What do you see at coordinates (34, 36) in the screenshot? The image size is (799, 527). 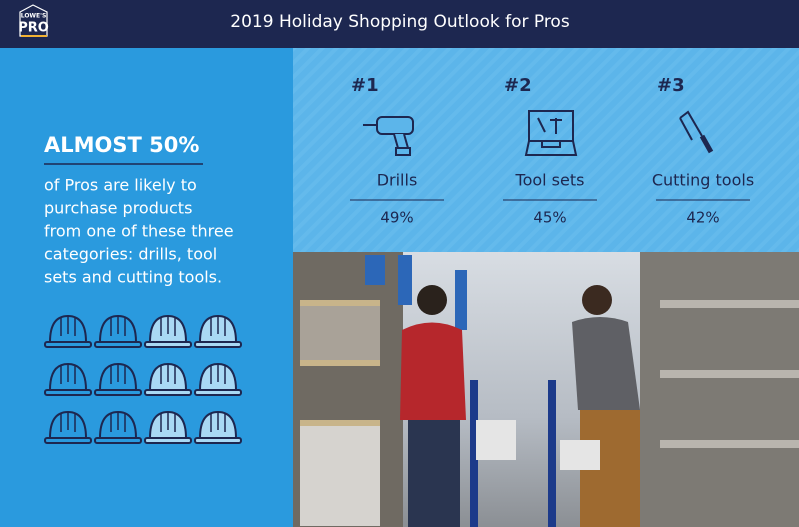 I see `logo-underline` at bounding box center [34, 36].